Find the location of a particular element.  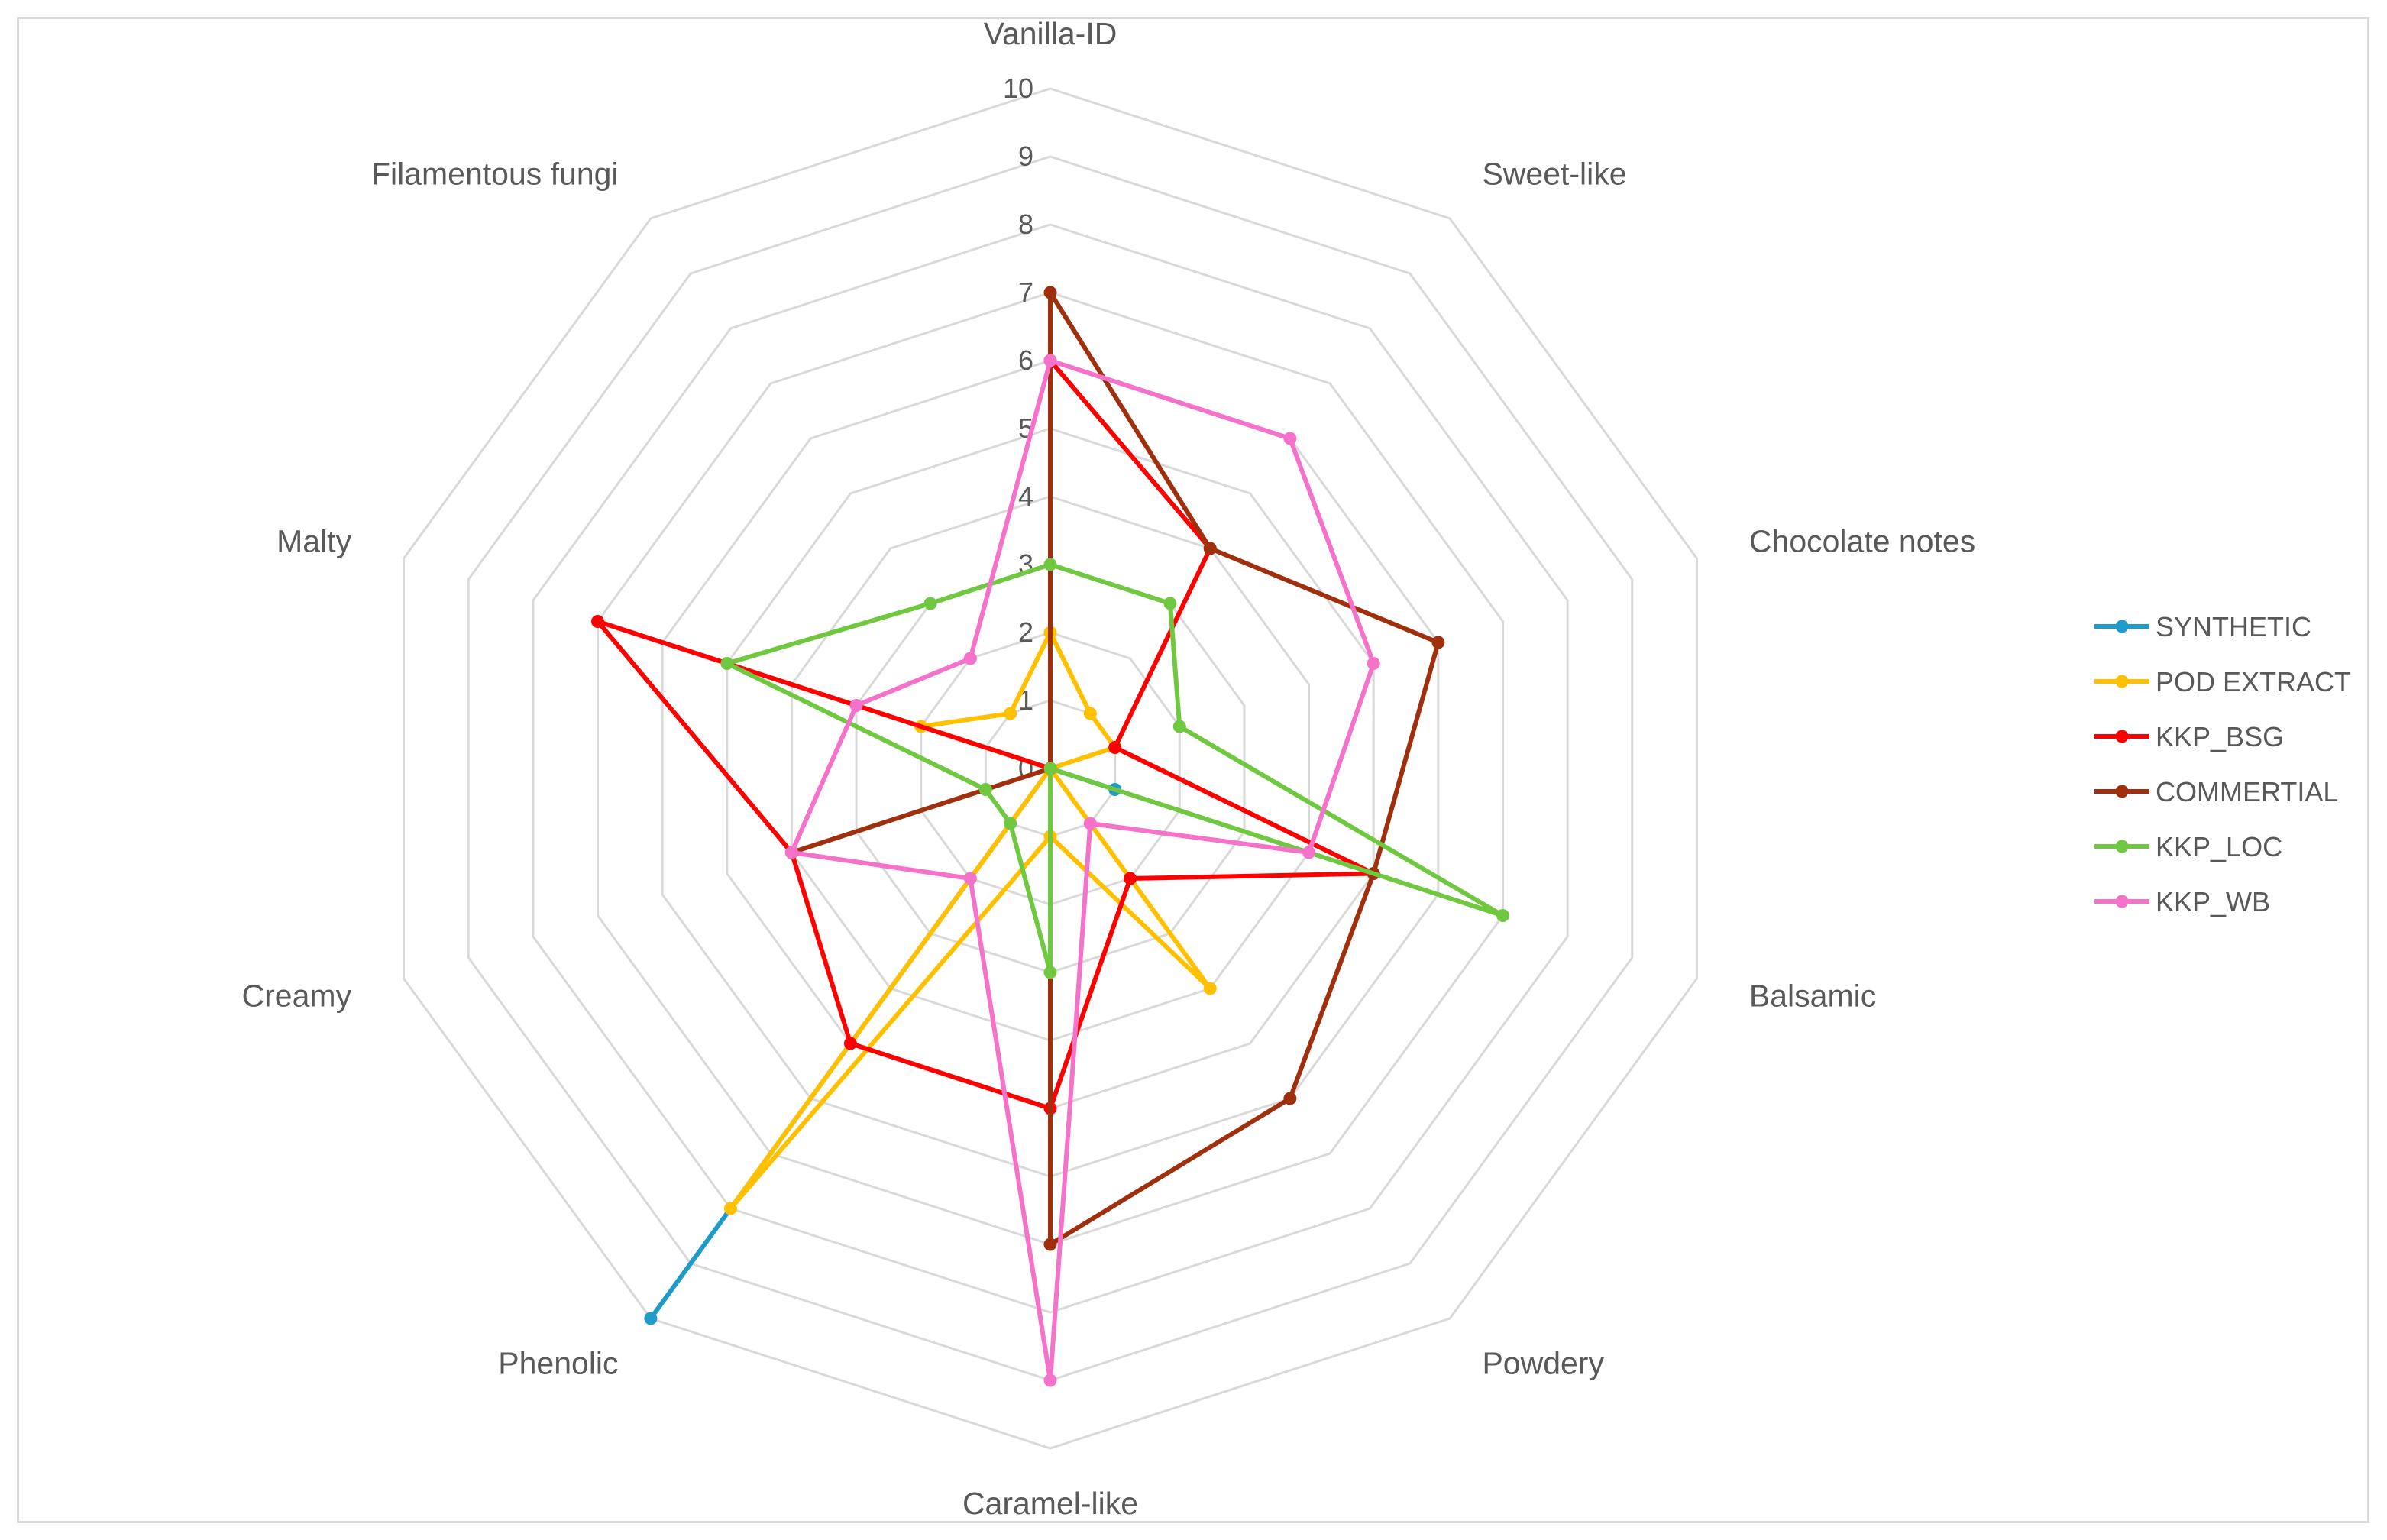

tick-label-10: 10 is located at coordinates (1018, 88).